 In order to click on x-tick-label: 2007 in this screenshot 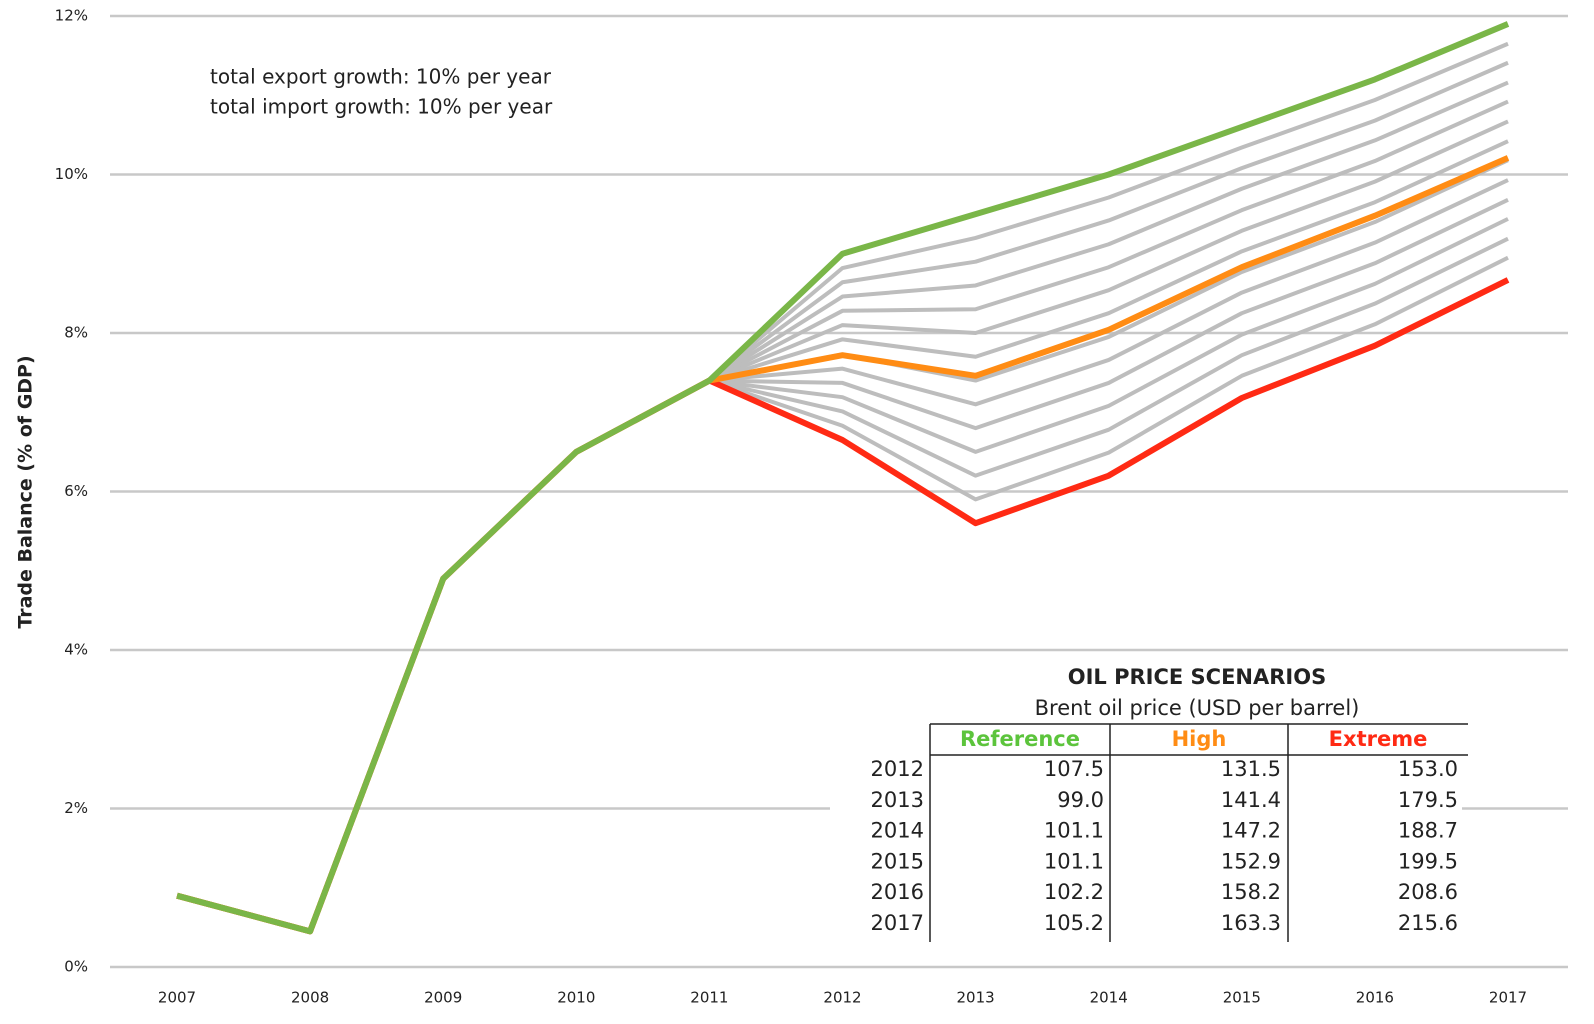, I will do `click(177, 998)`.